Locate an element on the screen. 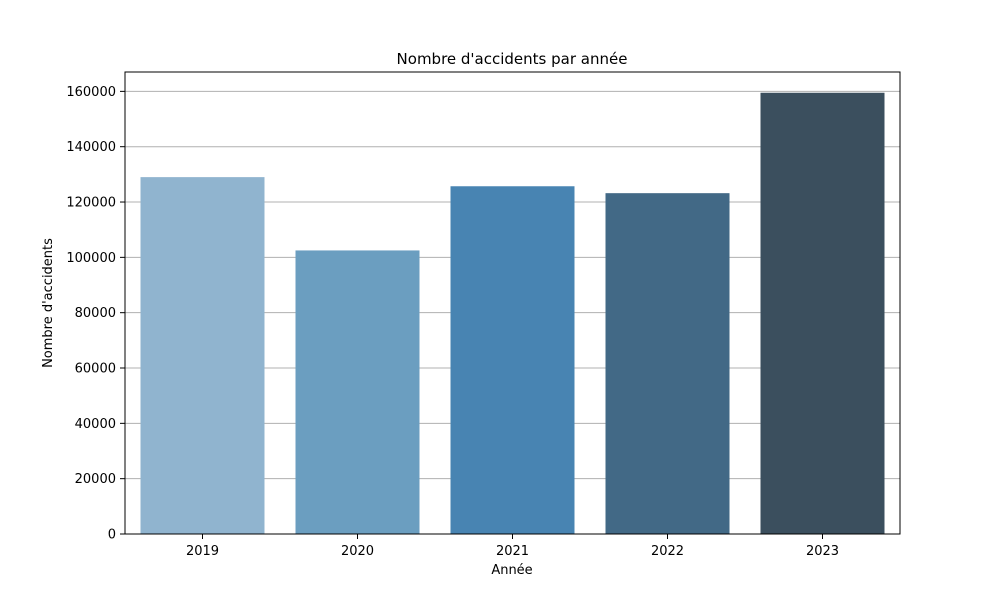 This screenshot has width=1000, height=604. y-tick-label: 120000 is located at coordinates (91, 203).